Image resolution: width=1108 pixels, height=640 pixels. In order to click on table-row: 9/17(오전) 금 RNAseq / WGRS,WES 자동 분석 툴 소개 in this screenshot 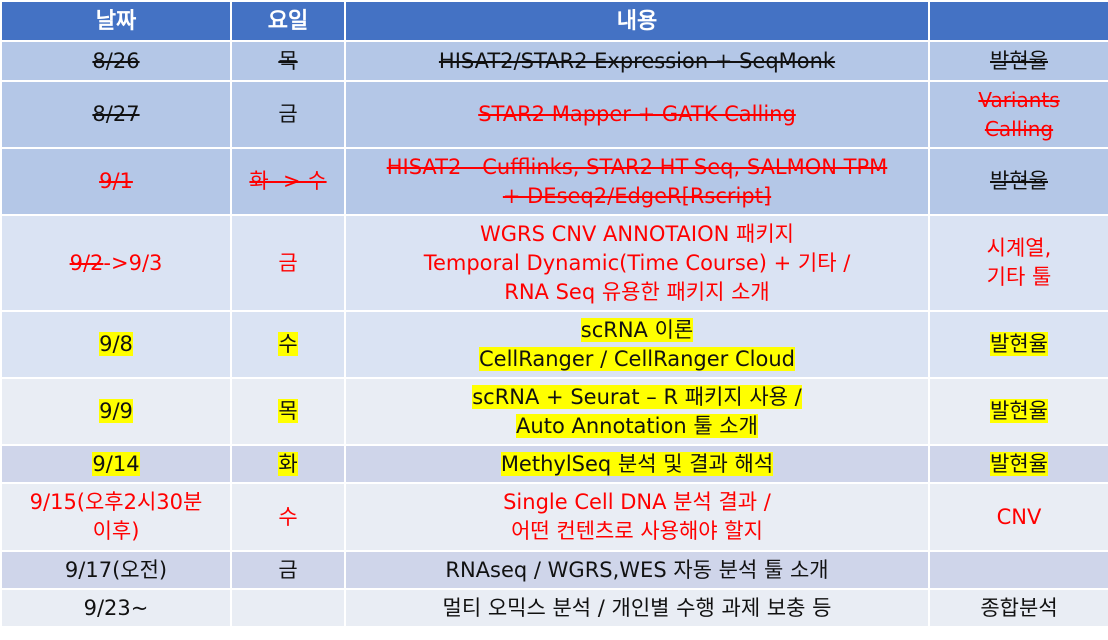, I will do `click(554, 570)`.